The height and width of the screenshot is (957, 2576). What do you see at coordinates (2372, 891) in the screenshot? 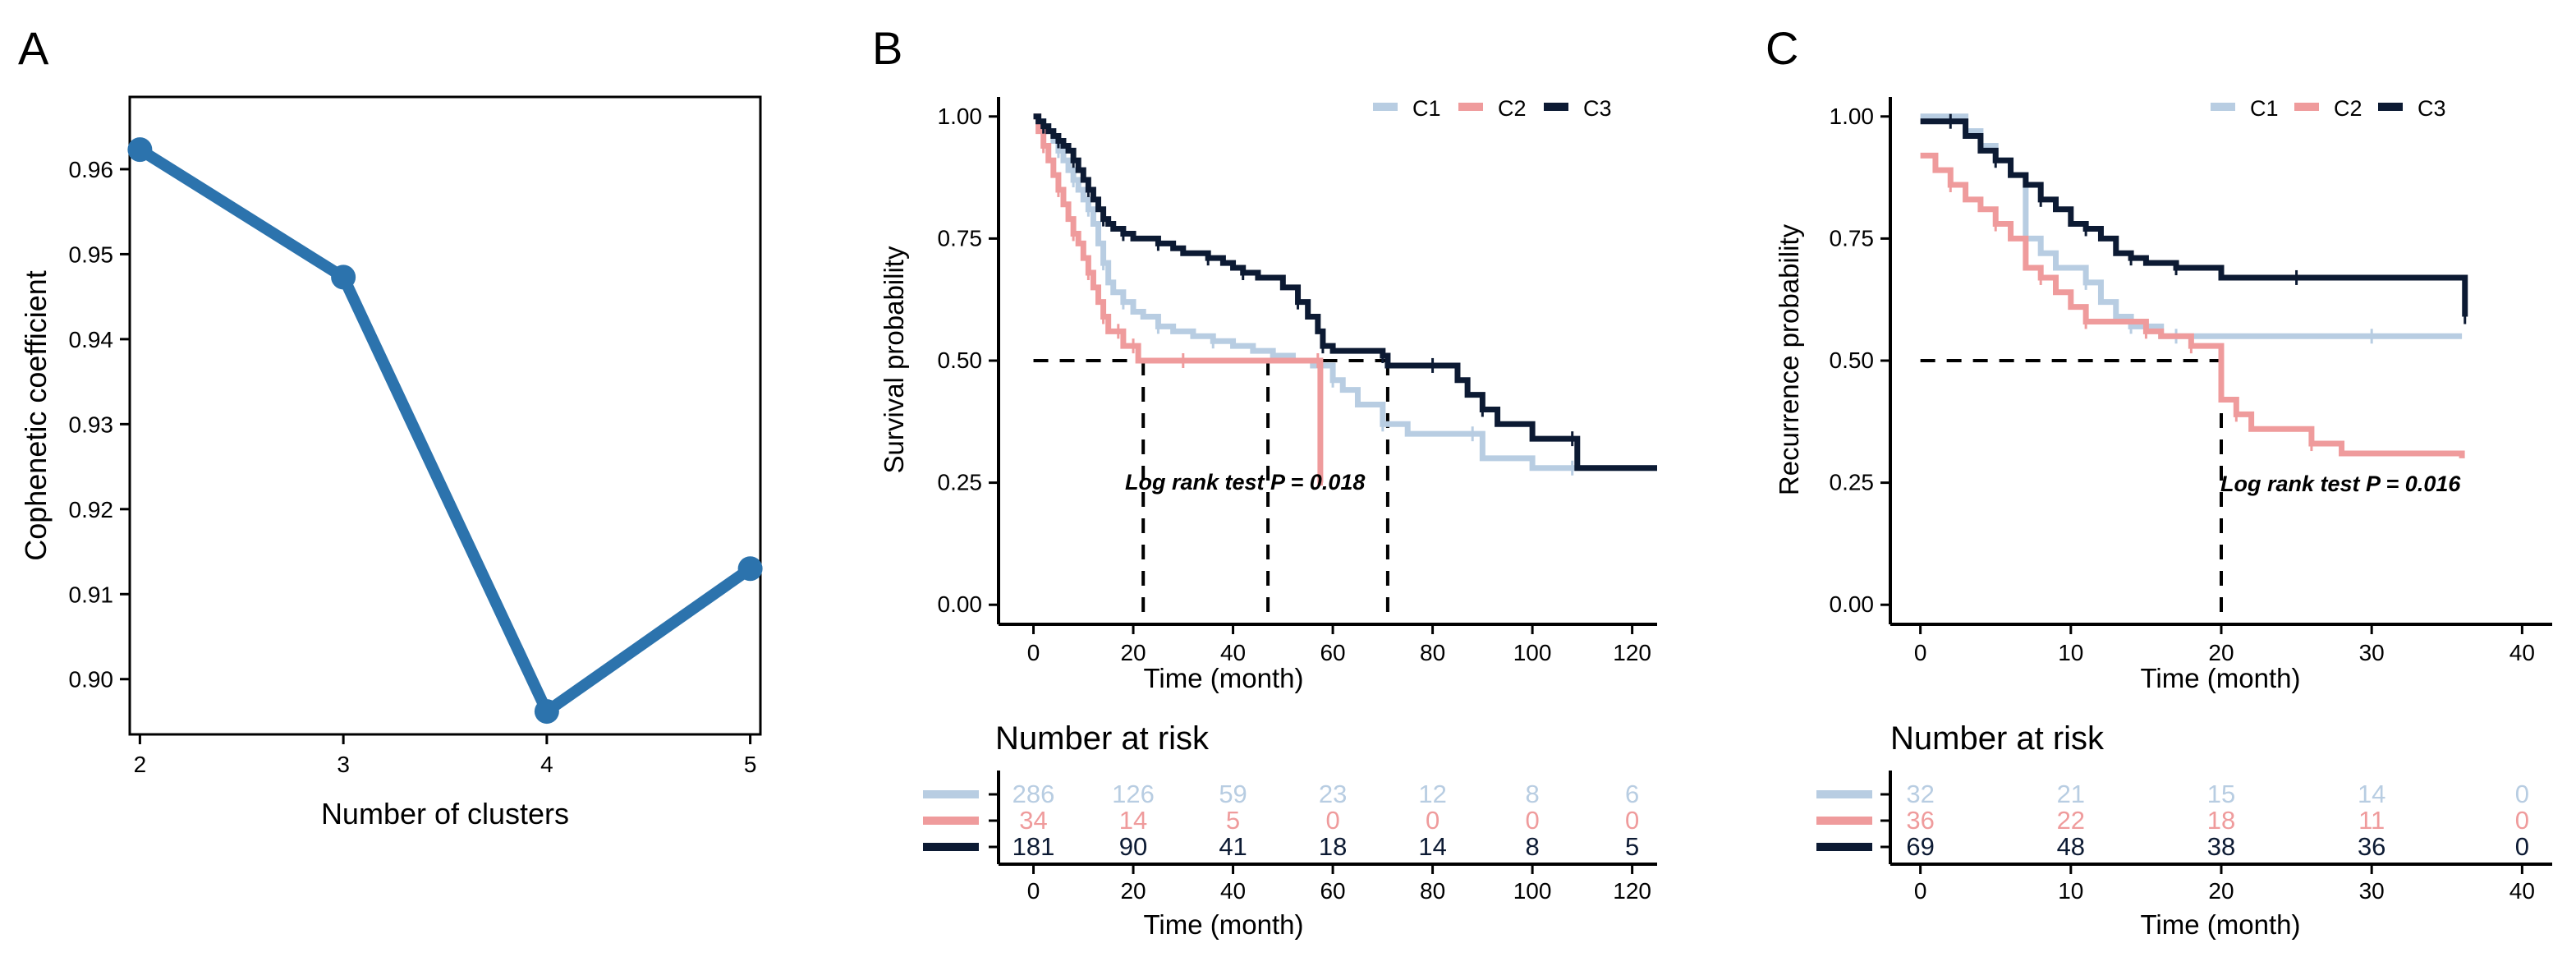
I see `risk-x-tick-label: 30` at bounding box center [2372, 891].